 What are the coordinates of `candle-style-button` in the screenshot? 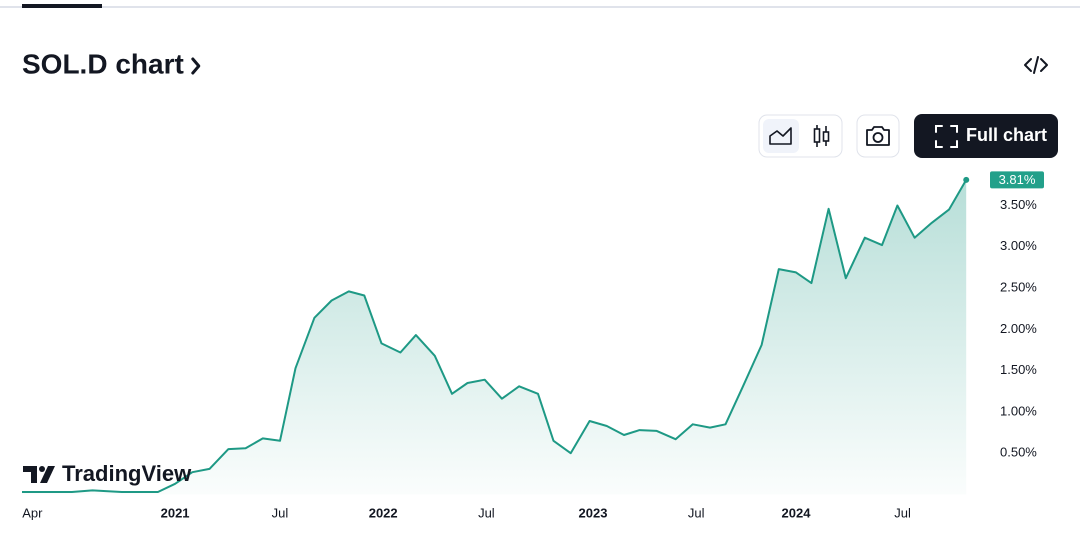 It's located at (821, 136).